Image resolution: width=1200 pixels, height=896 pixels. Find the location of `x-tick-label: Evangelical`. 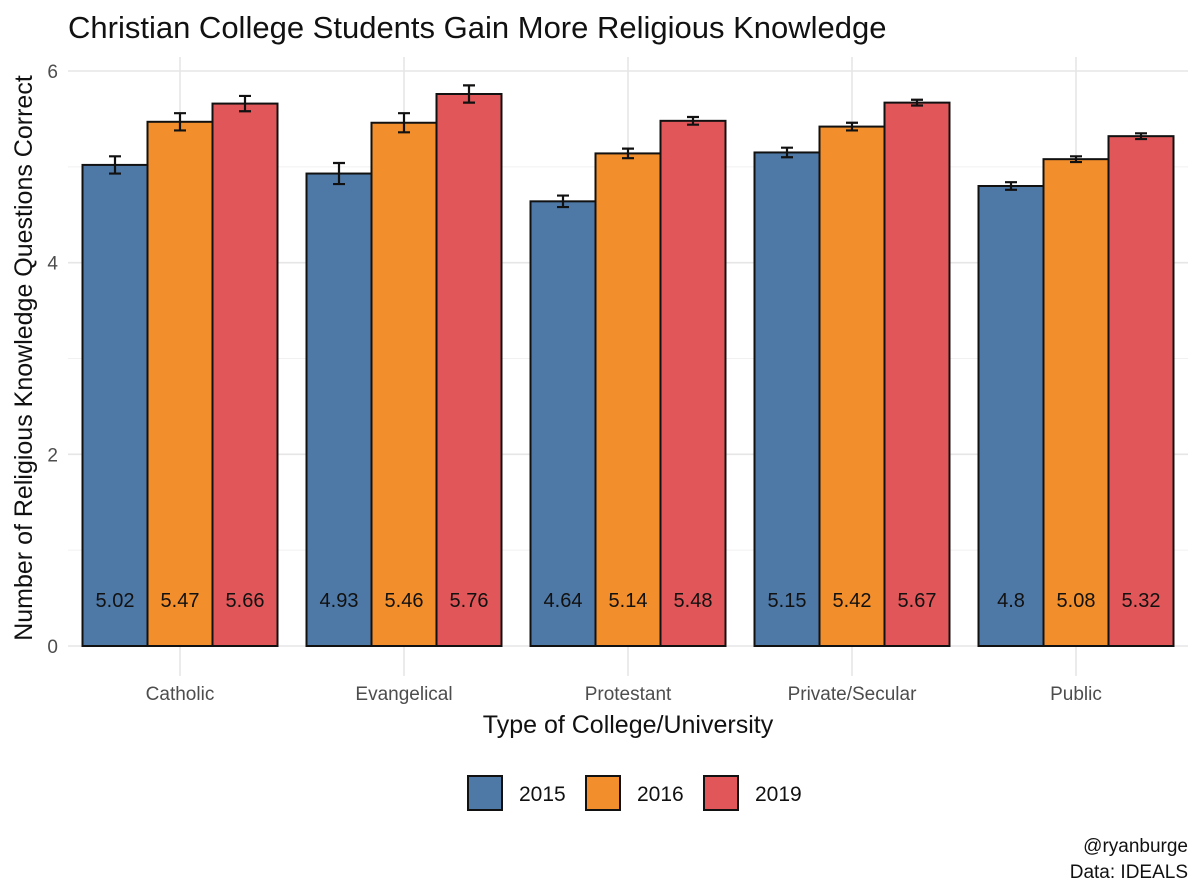

x-tick-label: Evangelical is located at coordinates (403, 694).